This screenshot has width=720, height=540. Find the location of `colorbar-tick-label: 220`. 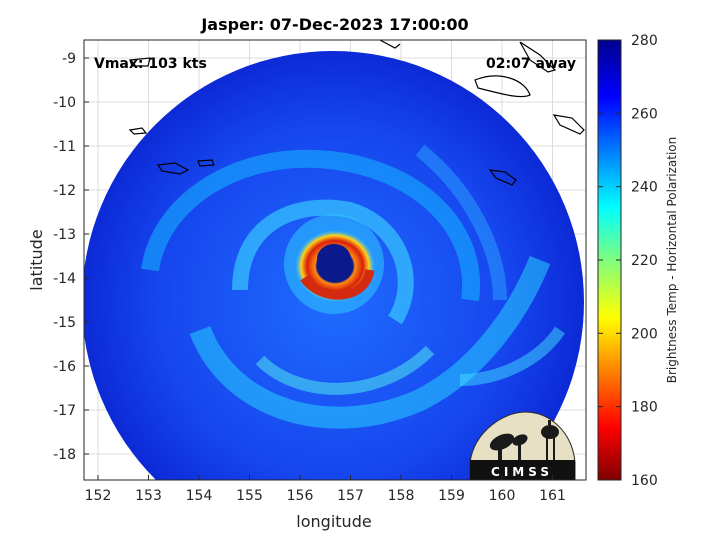

colorbar-tick-label: 220 is located at coordinates (644, 261).